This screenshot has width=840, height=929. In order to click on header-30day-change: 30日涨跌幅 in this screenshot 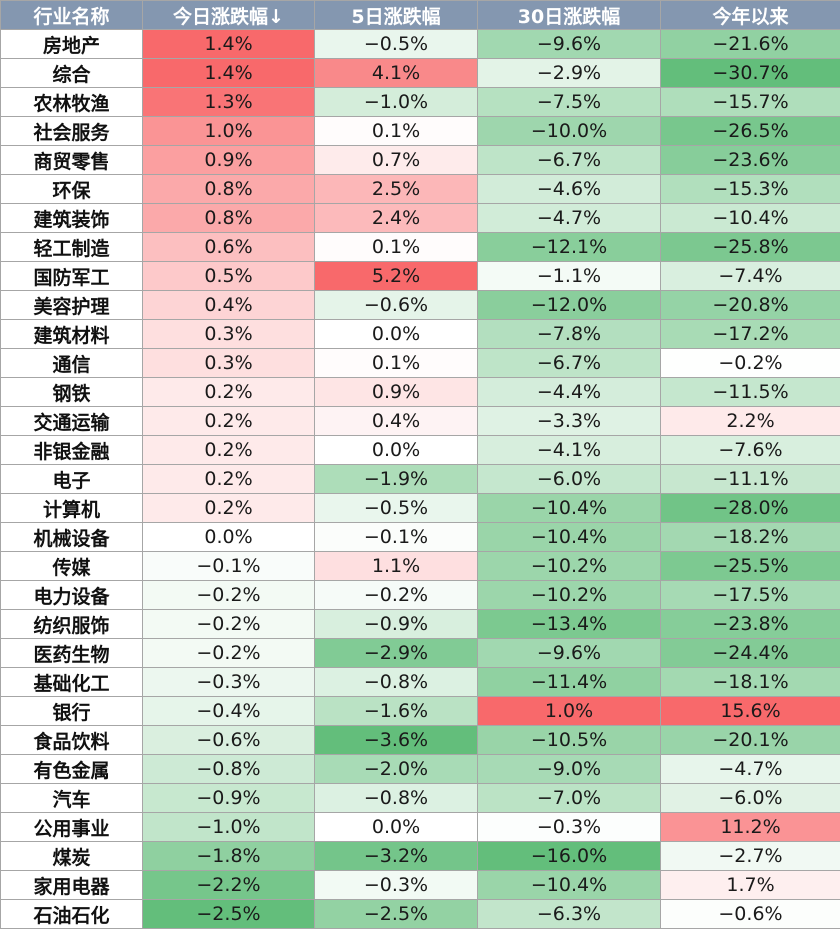, I will do `click(569, 15)`.